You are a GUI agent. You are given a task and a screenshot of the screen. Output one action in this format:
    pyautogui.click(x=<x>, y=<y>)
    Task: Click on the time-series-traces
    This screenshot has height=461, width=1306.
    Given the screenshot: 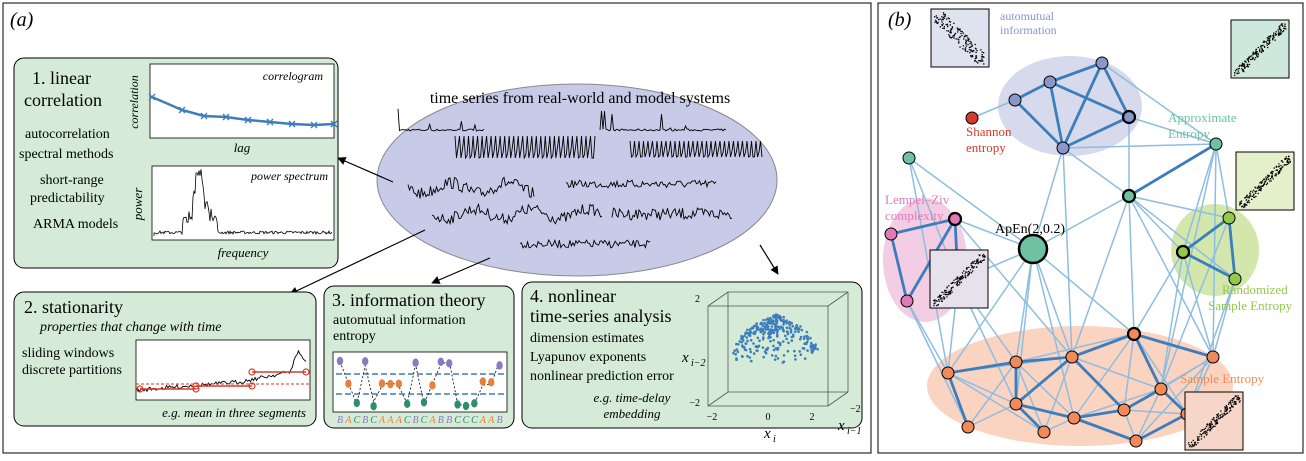 What is the action you would take?
    pyautogui.click(x=580, y=178)
    